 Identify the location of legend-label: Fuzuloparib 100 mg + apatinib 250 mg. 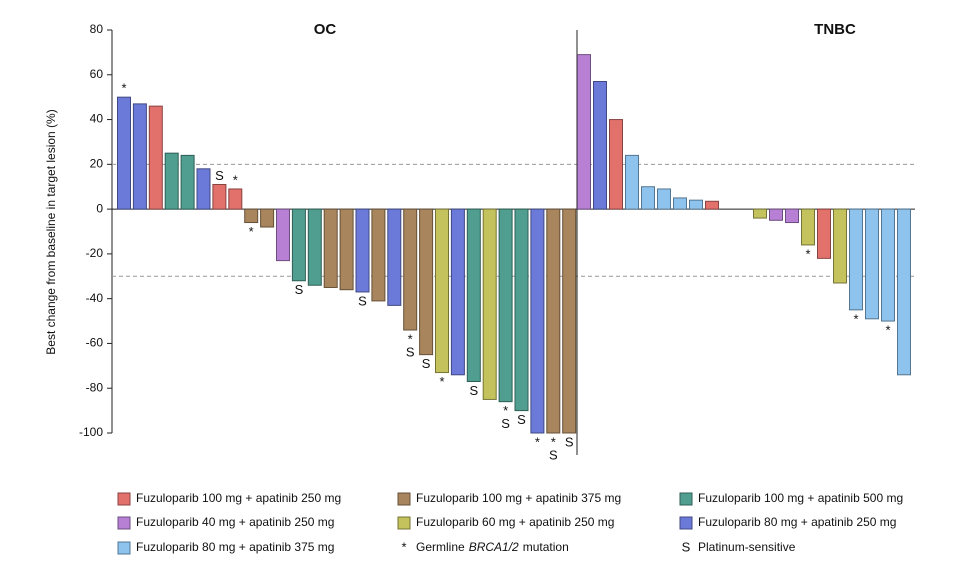
(238, 498).